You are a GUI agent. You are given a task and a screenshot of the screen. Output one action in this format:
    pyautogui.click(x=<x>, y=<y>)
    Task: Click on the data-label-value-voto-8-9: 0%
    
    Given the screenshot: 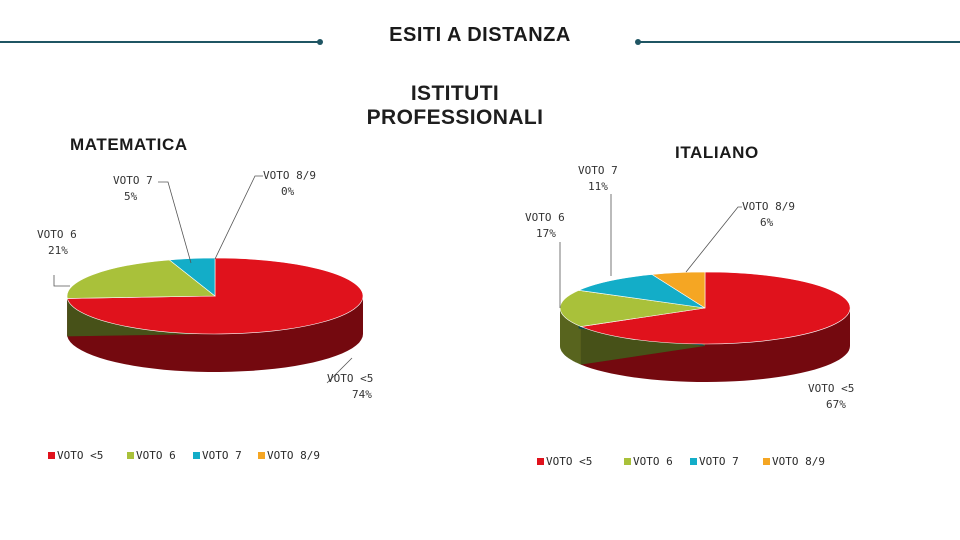 What is the action you would take?
    pyautogui.click(x=288, y=191)
    